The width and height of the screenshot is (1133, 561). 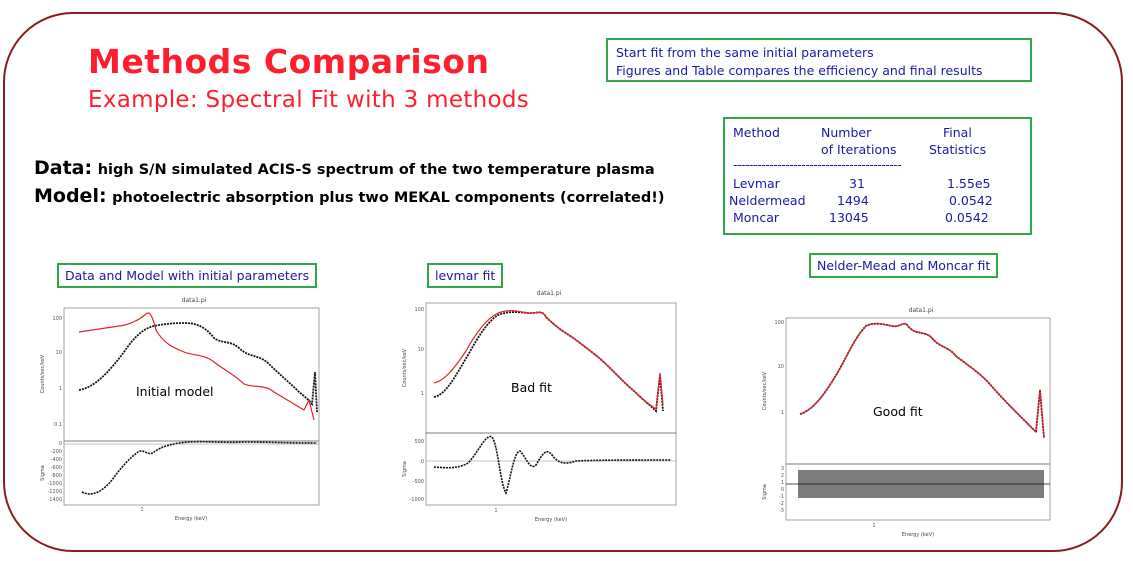 I want to click on row-iterations: 1494, so click(x=853, y=200).